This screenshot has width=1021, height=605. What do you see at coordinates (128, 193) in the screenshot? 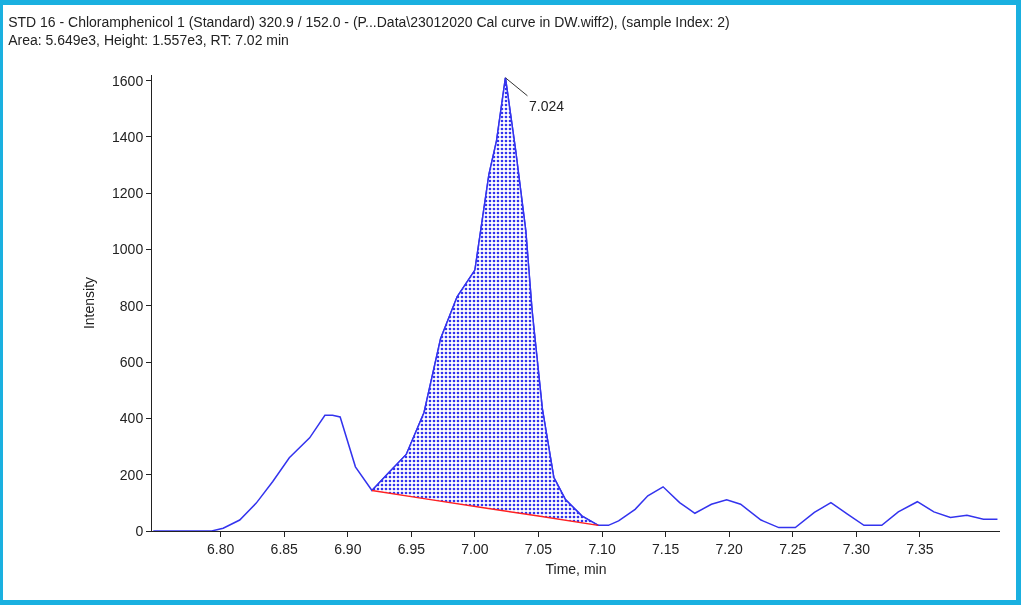
I see `y-tick-label: 1200` at bounding box center [128, 193].